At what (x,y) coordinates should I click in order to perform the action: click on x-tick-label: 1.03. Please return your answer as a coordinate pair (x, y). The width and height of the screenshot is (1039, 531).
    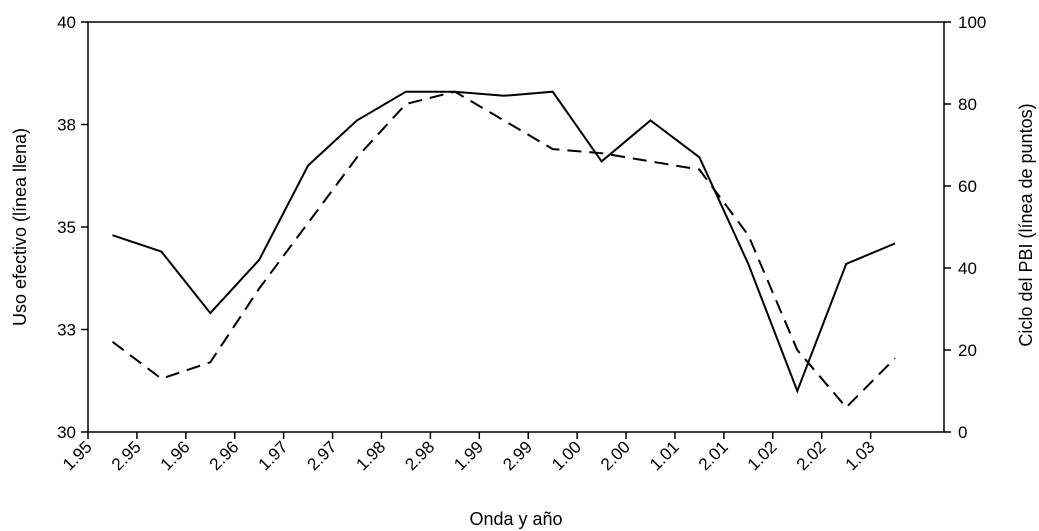
    Looking at the image, I should click on (860, 455).